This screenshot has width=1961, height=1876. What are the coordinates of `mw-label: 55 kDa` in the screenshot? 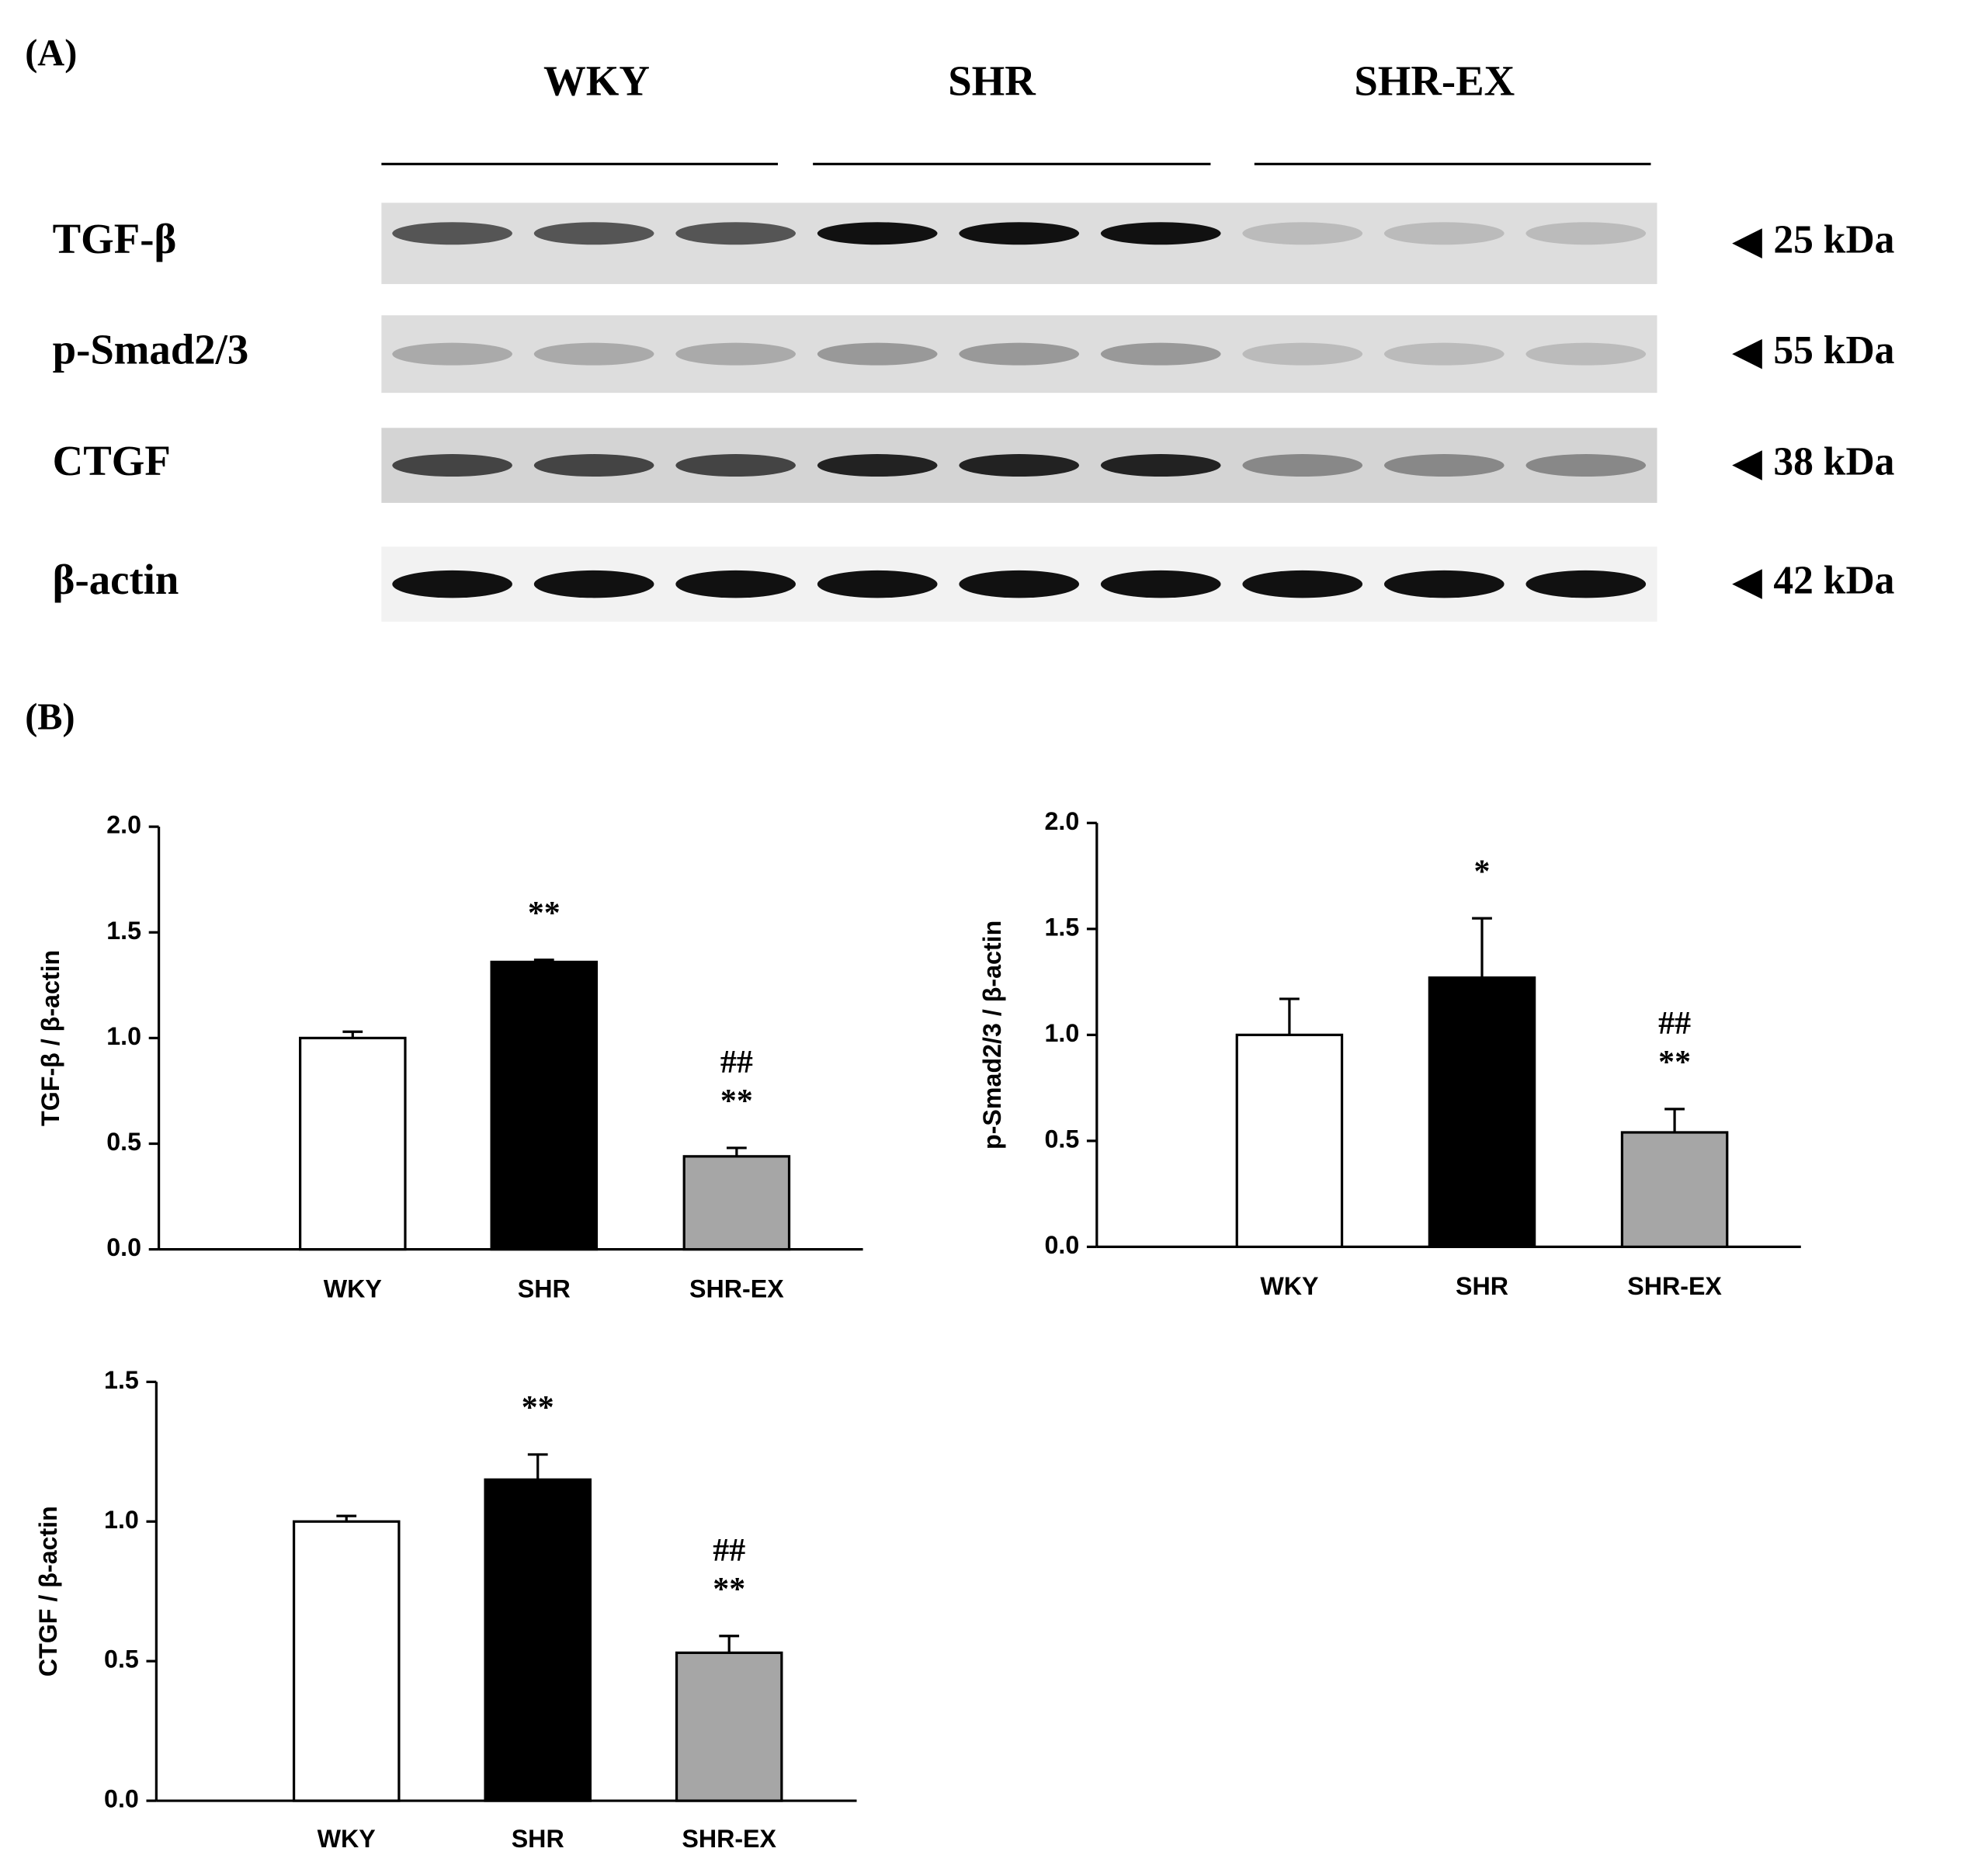 It's located at (1833, 350).